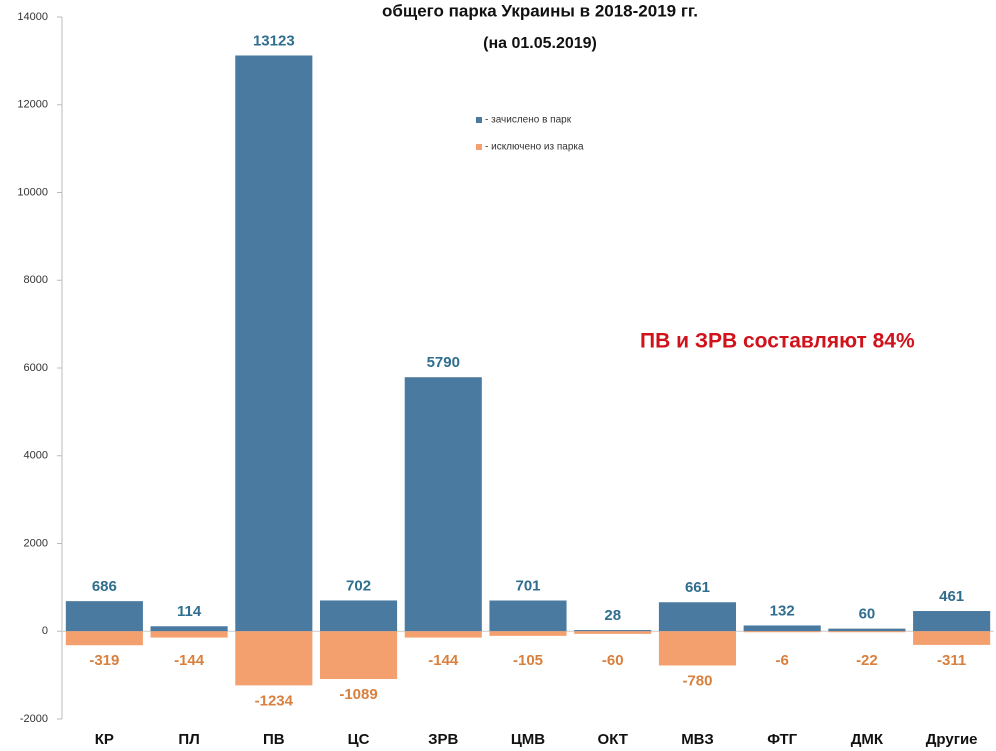  I want to click on x-tick-label: ПЛ, so click(188, 739).